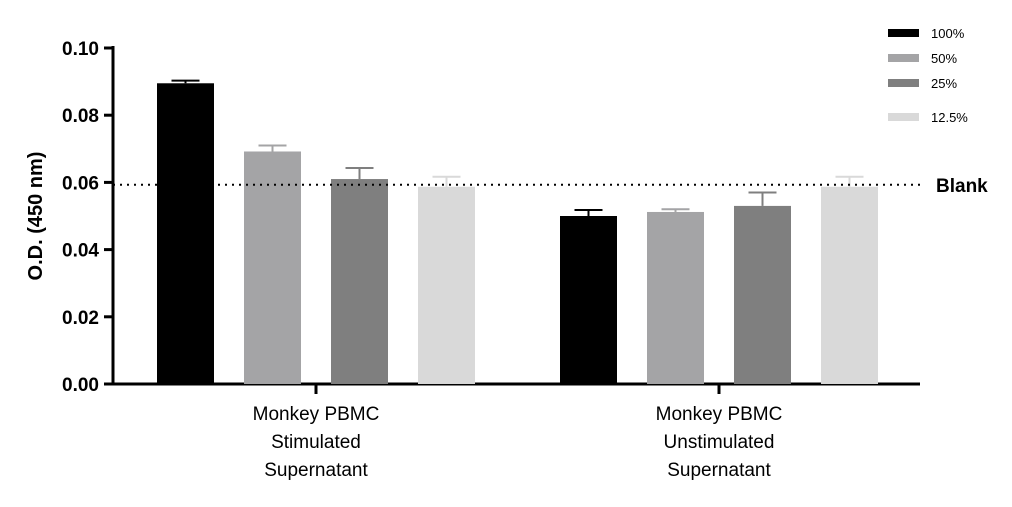  Describe the element at coordinates (948, 33) in the screenshot. I see `legend-label: 100%` at that location.